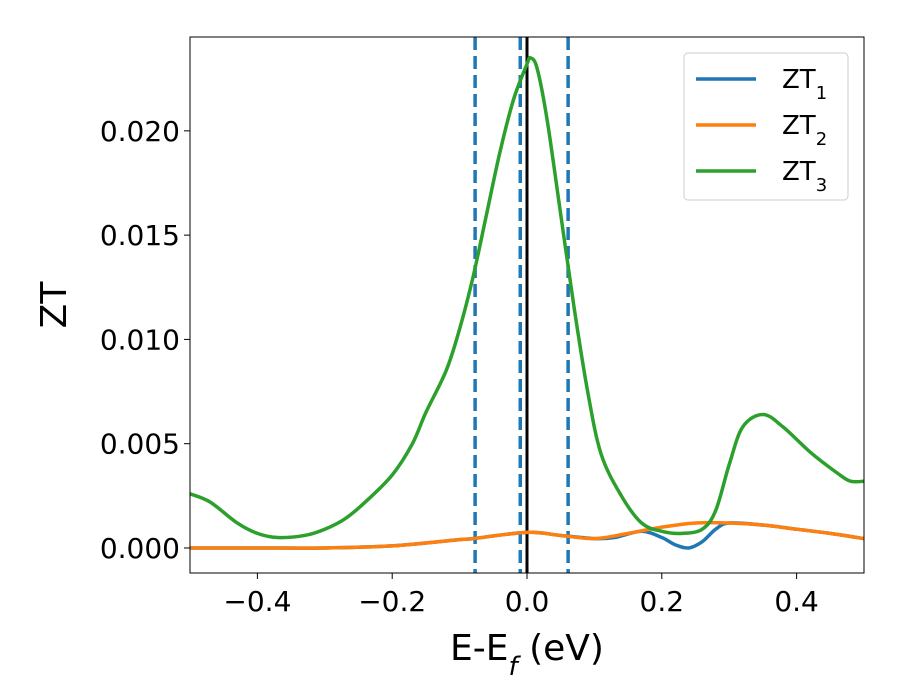 The height and width of the screenshot is (700, 900). I want to click on legend-label-zt2: ZT2, so click(804, 130).